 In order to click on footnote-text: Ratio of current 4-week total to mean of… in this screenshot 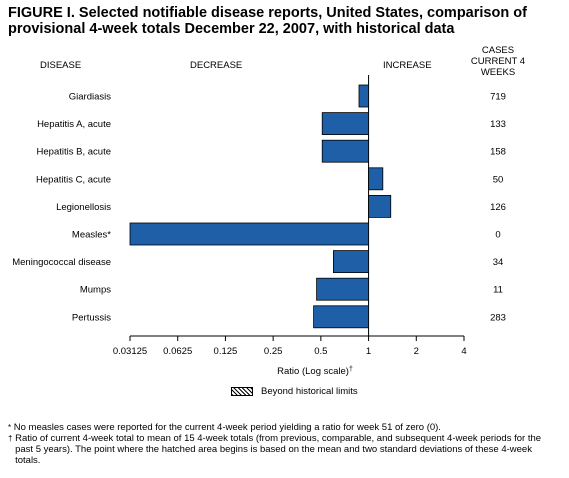, I will do `click(278, 449)`.